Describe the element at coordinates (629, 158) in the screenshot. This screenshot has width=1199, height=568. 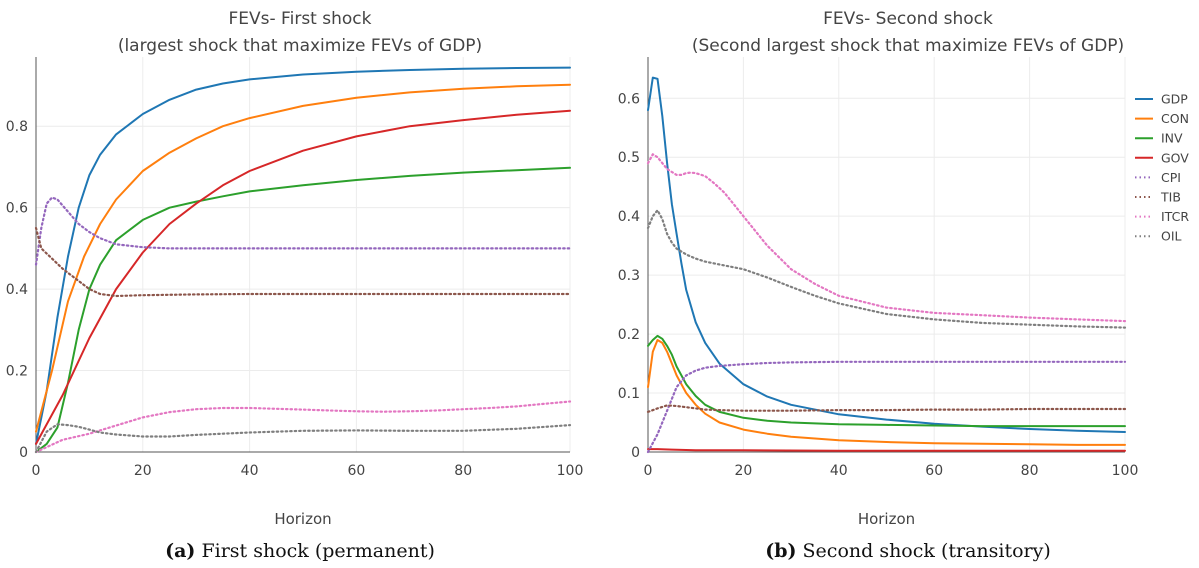
I see `y-tick-label: 0.5` at that location.